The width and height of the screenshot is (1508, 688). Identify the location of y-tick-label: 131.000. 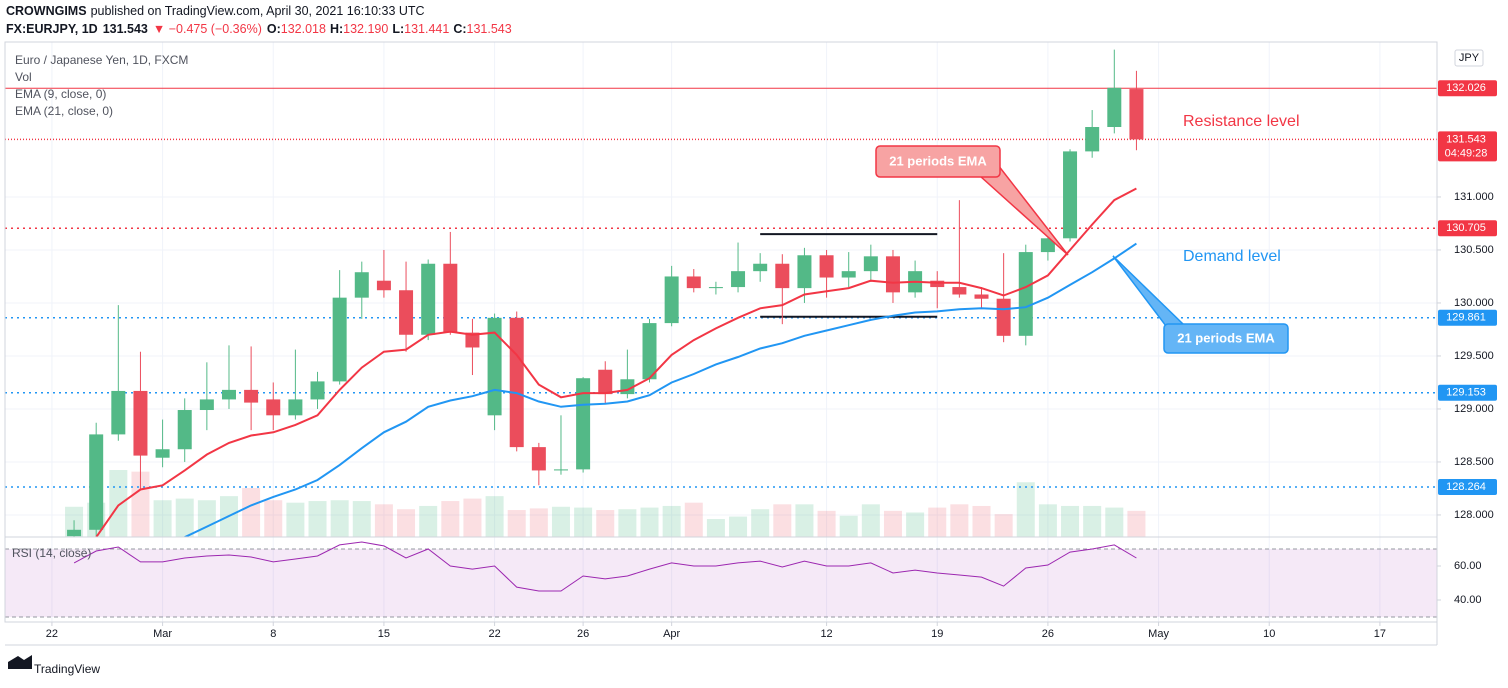
(1474, 197).